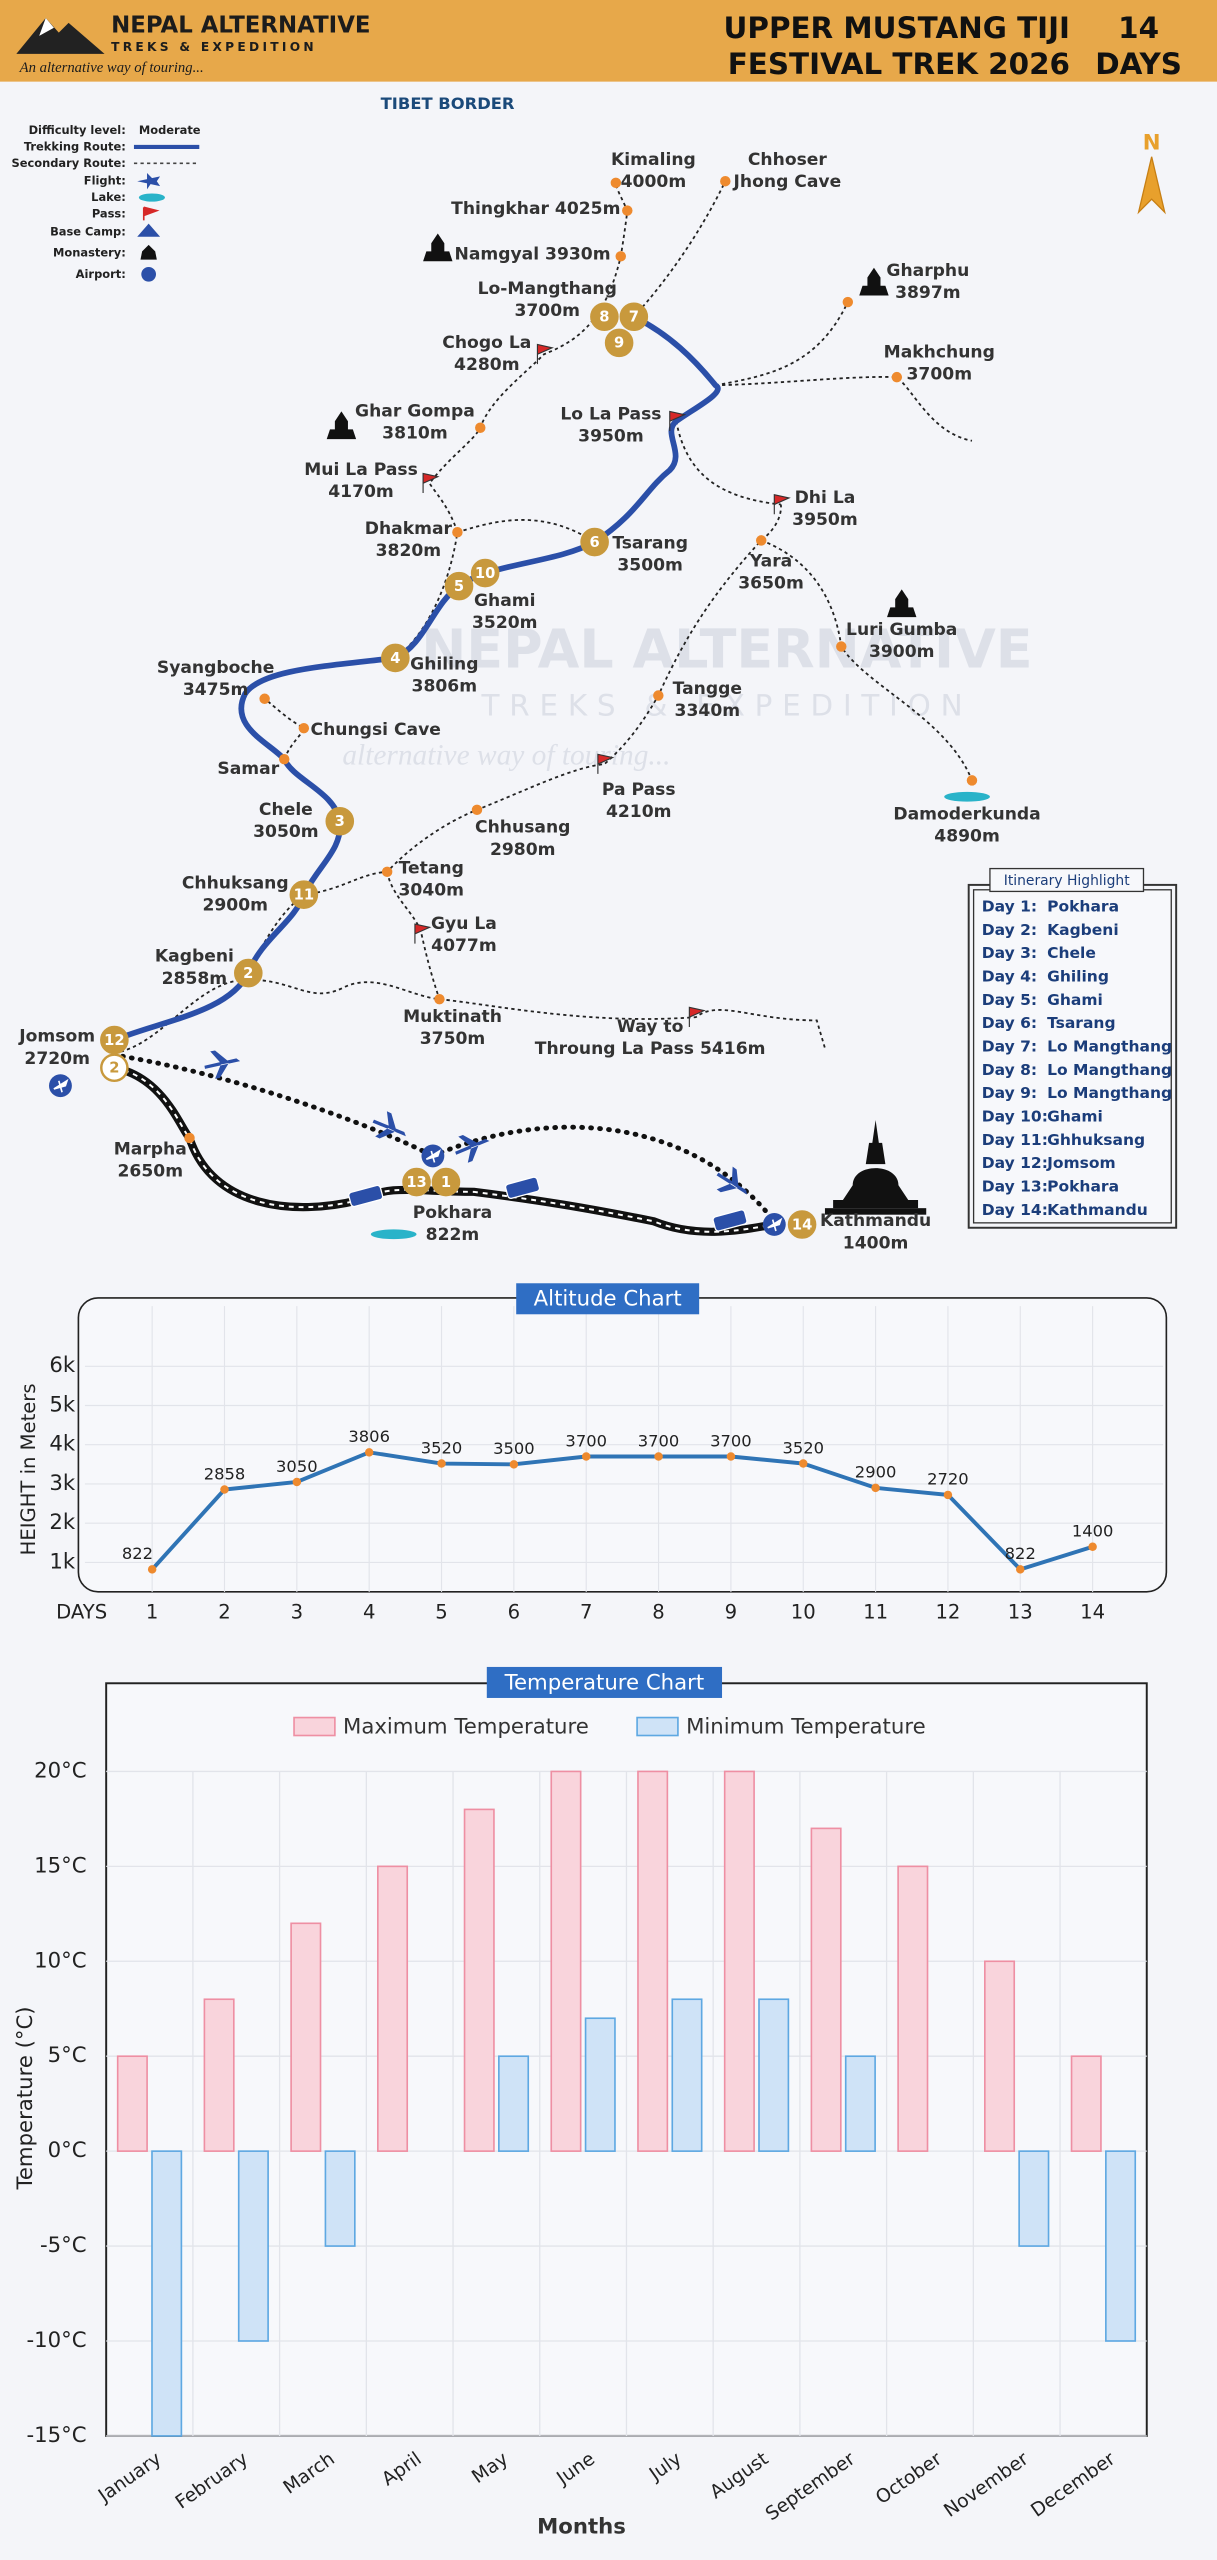 The image size is (1217, 2560). What do you see at coordinates (28, 1469) in the screenshot?
I see `y-axis-title: HEIGHT in Meters` at bounding box center [28, 1469].